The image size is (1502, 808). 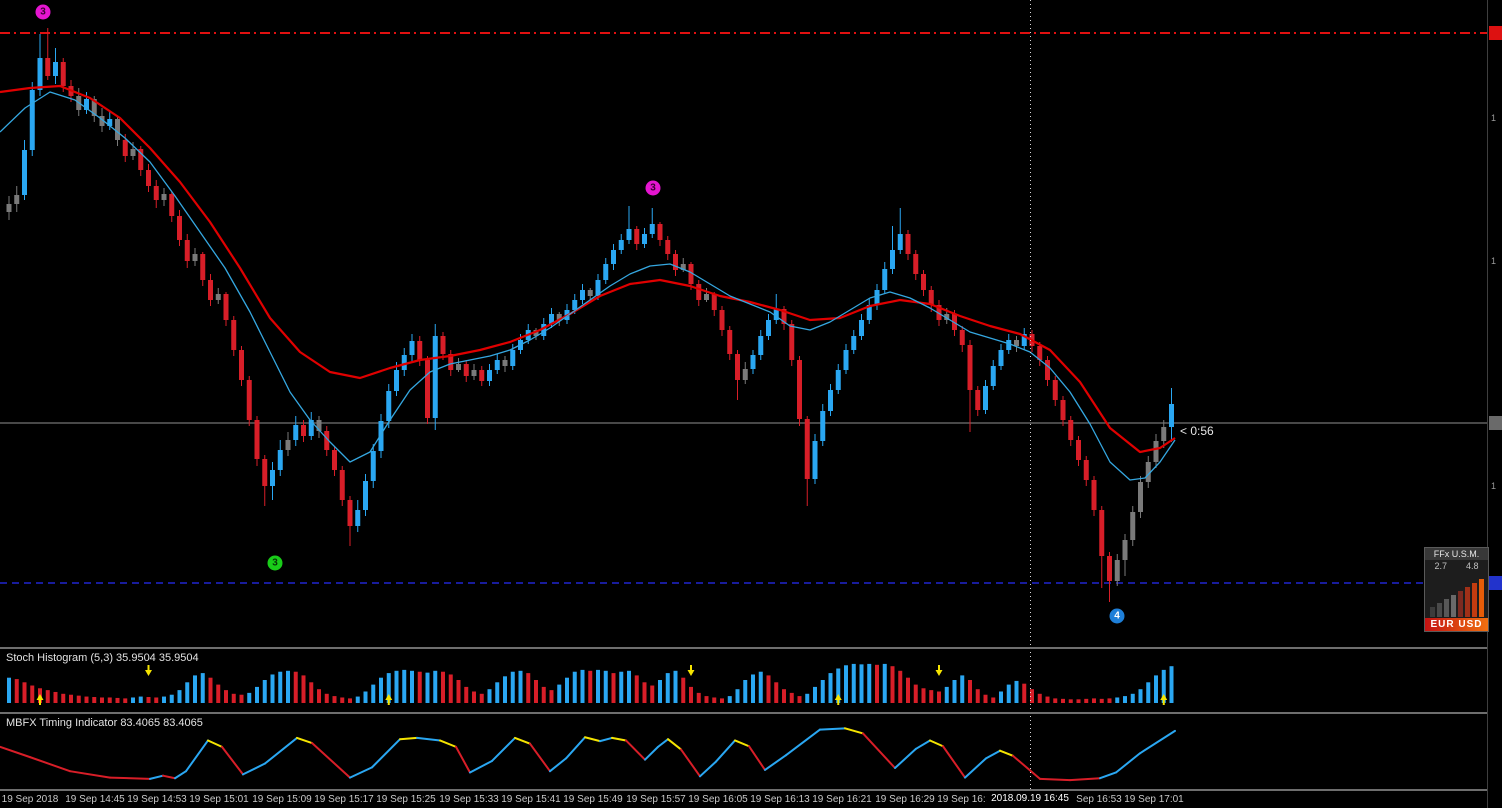 What do you see at coordinates (1494, 404) in the screenshot?
I see `price-axis: 1 1 1` at bounding box center [1494, 404].